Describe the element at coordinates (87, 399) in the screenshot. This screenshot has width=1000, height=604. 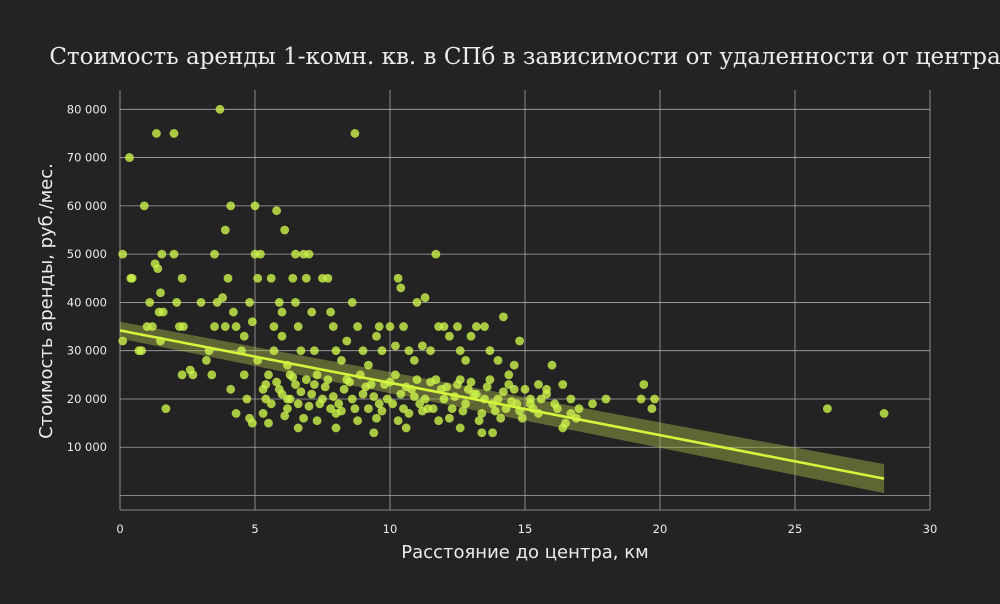
I see `y-tick-label: 20 000` at that location.